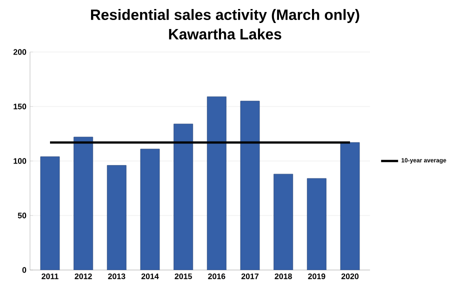 This screenshot has width=450, height=308. I want to click on chart-subtitle: Kawartha Lakes, so click(225, 34).